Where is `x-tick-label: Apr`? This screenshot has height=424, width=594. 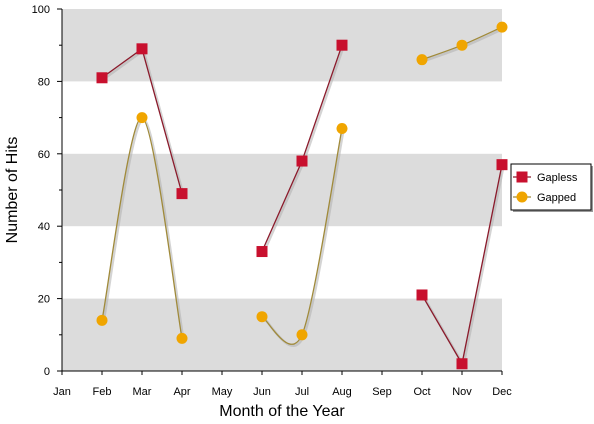
x-tick-label: Apr is located at coordinates (181, 392).